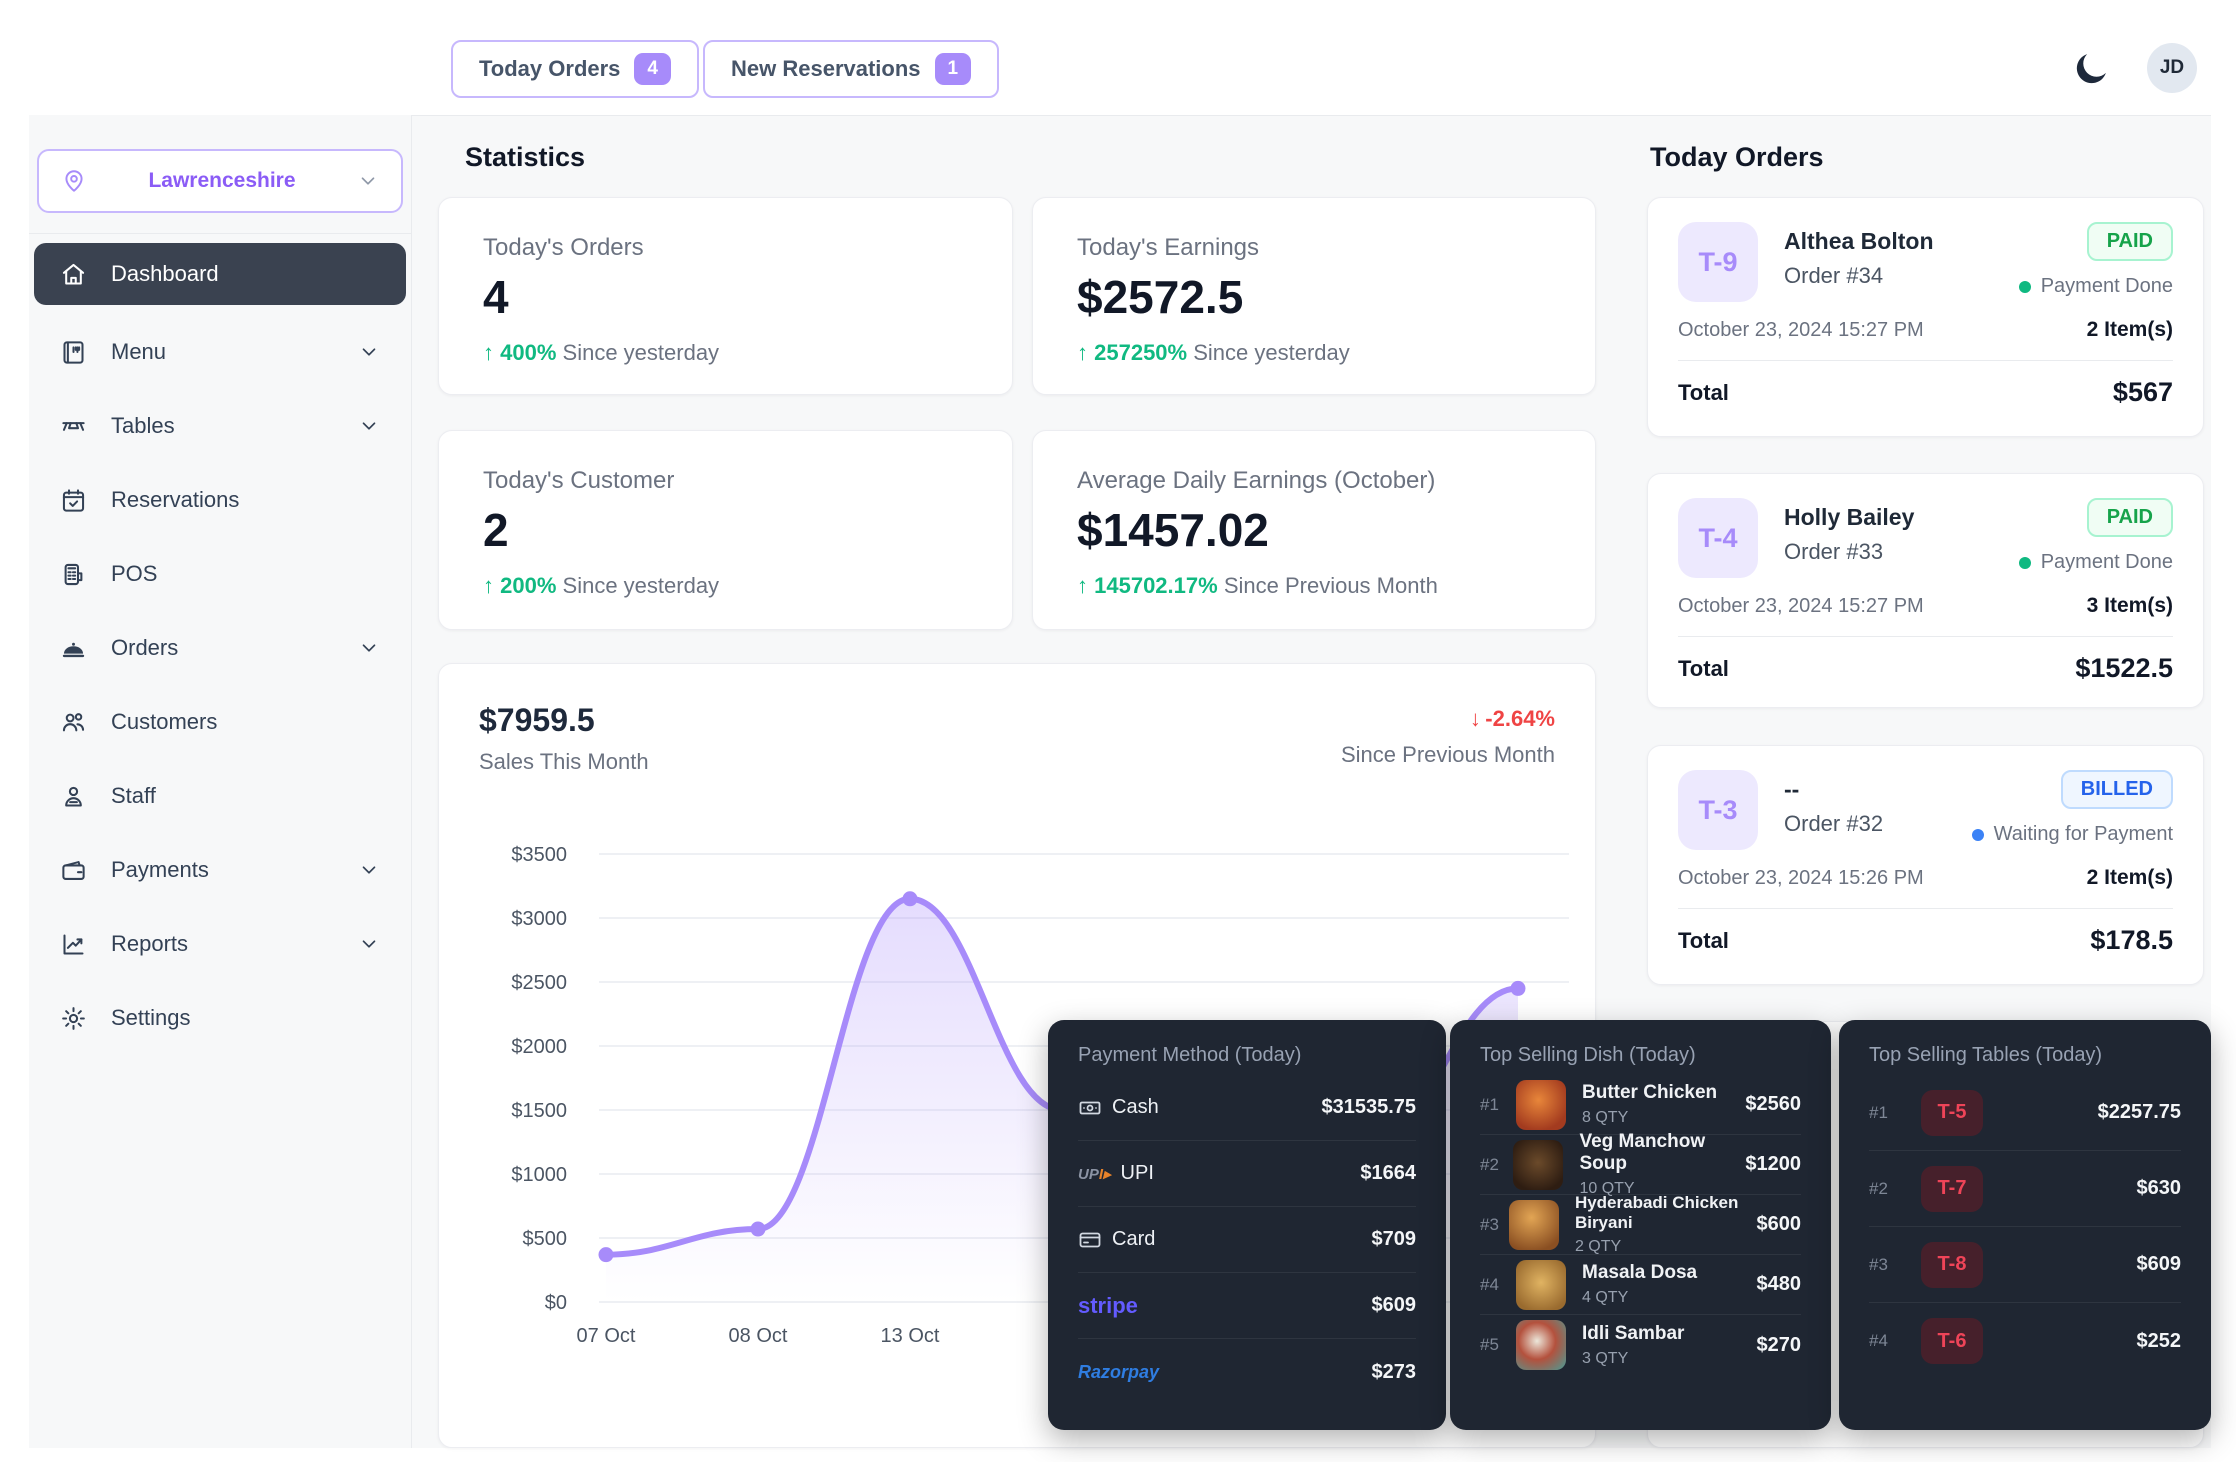  What do you see at coordinates (220, 500) in the screenshot?
I see `sidebar-item-reservations: Reservations` at bounding box center [220, 500].